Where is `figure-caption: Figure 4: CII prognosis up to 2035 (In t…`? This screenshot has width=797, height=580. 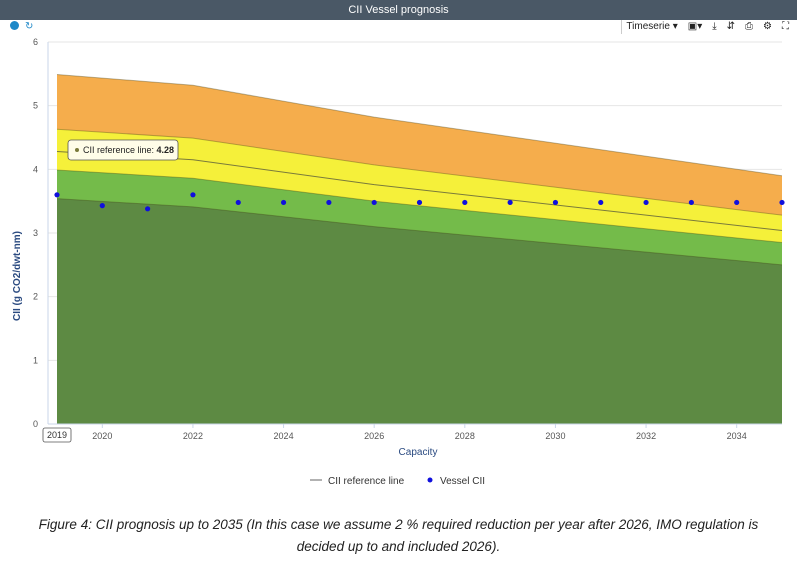
figure-caption: Figure 4: CII prognosis up to 2035 (In t… is located at coordinates (398, 536).